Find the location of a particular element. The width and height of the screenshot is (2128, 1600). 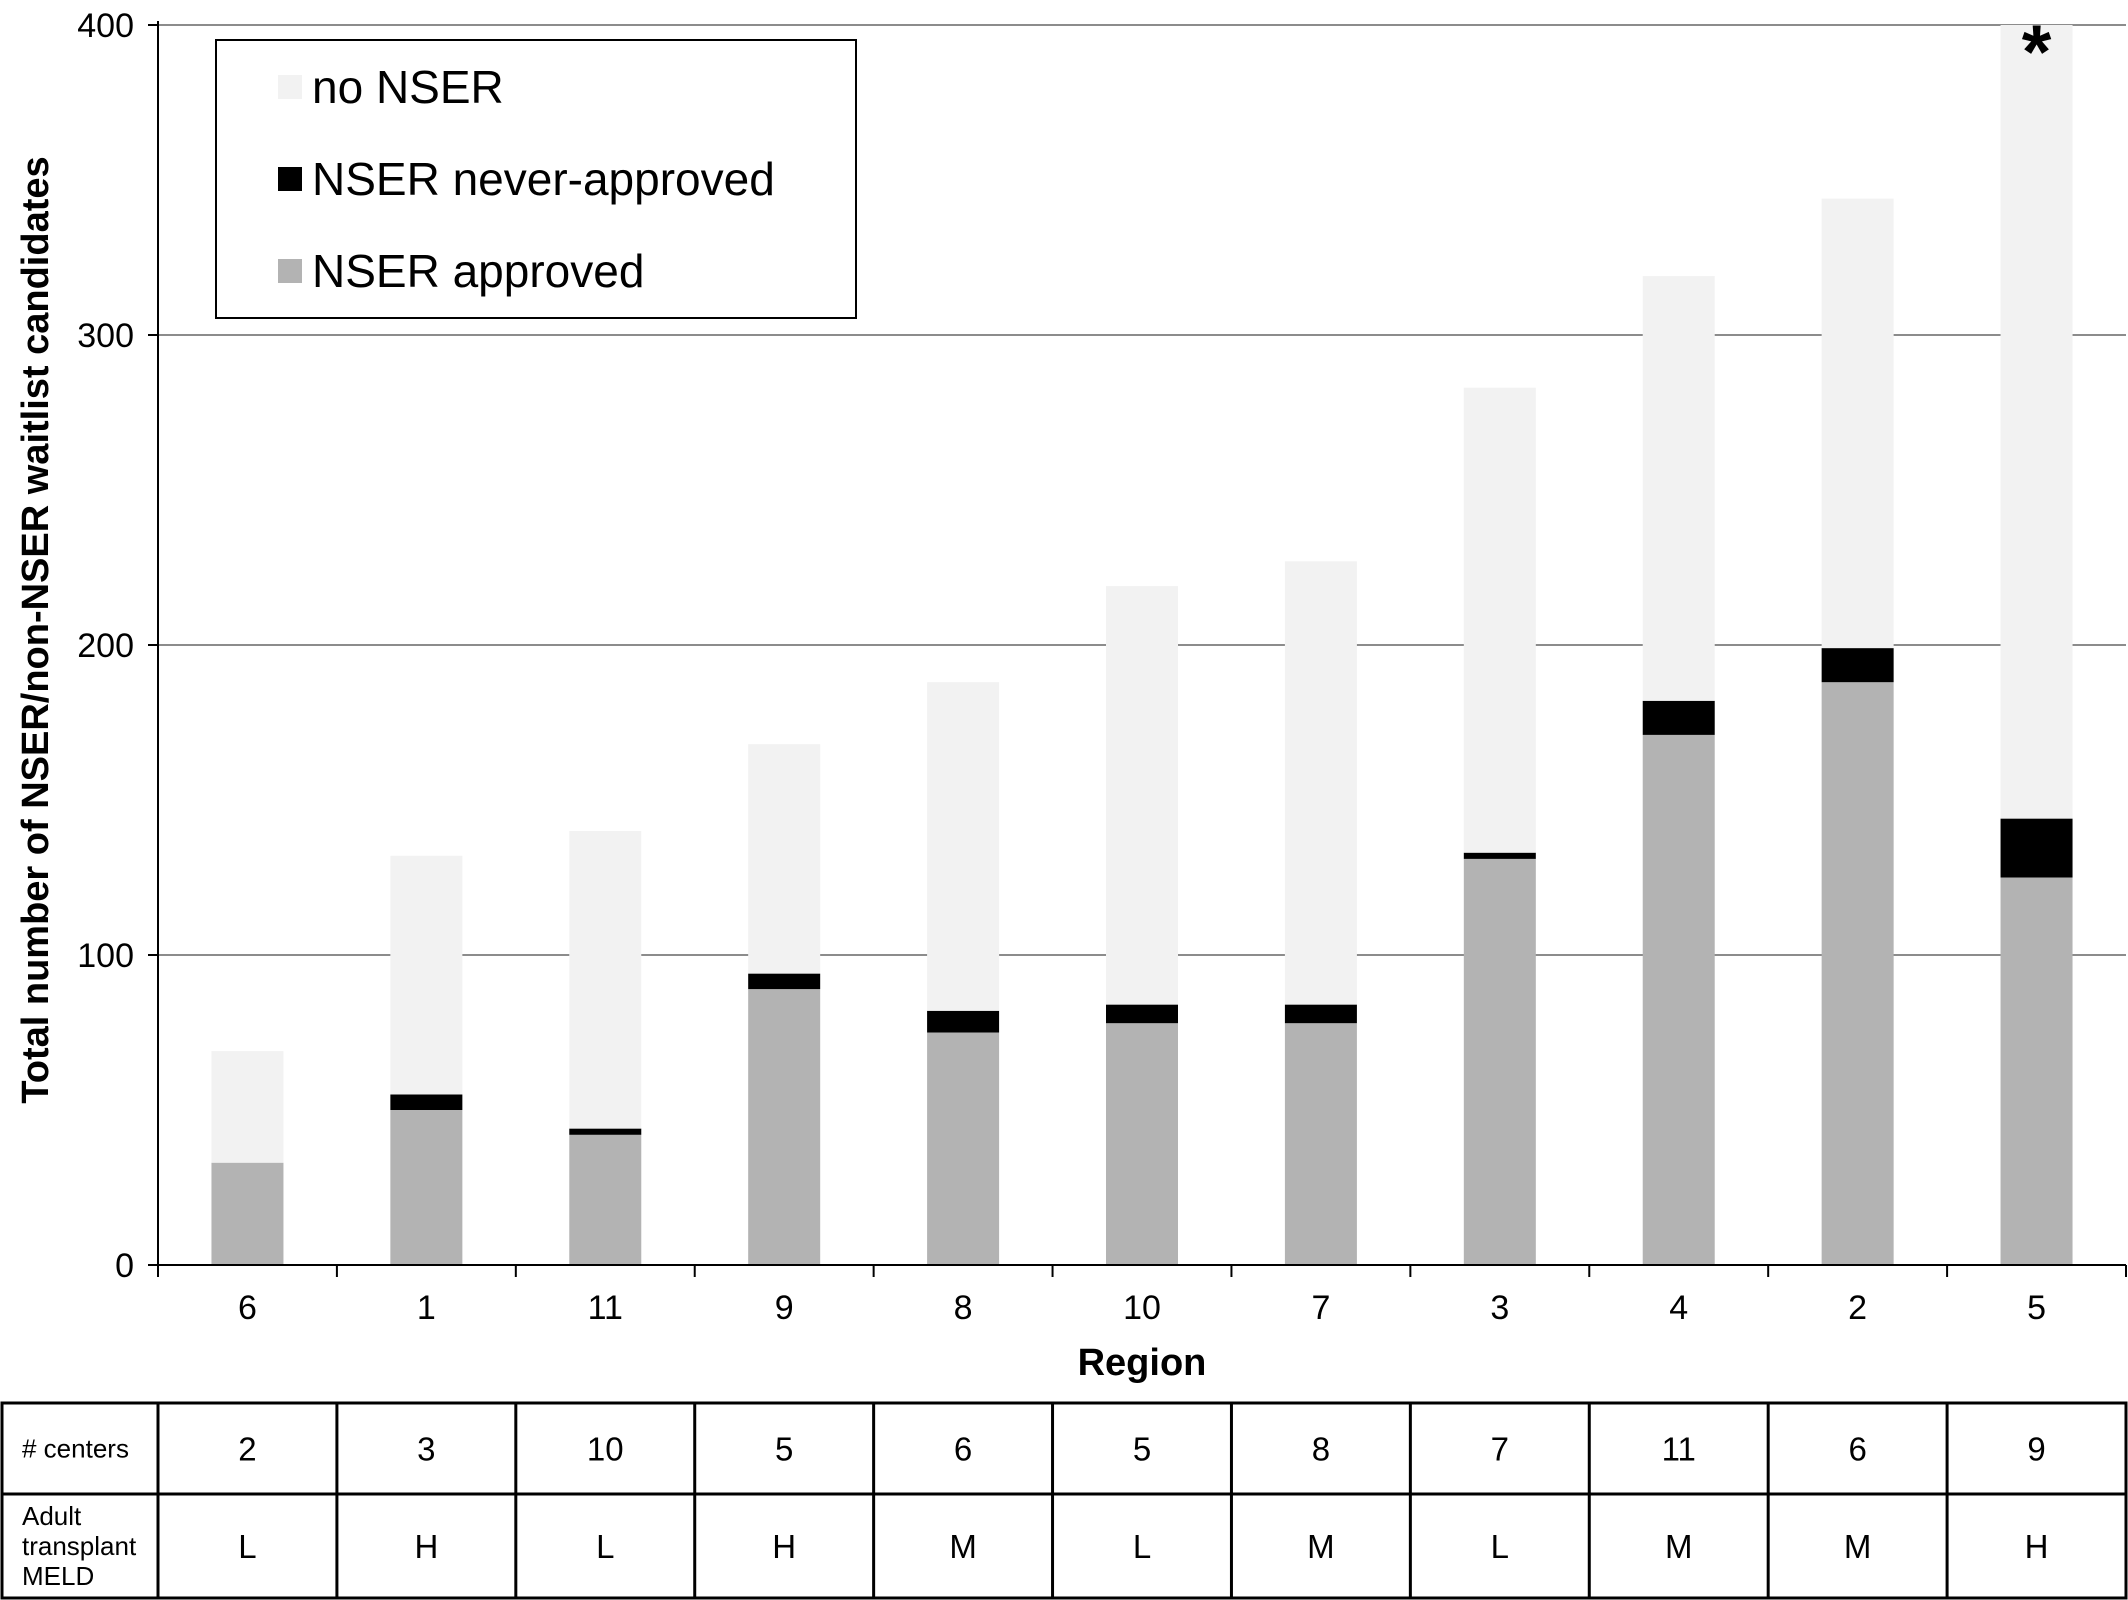

table-cell: 10 is located at coordinates (605, 1449).